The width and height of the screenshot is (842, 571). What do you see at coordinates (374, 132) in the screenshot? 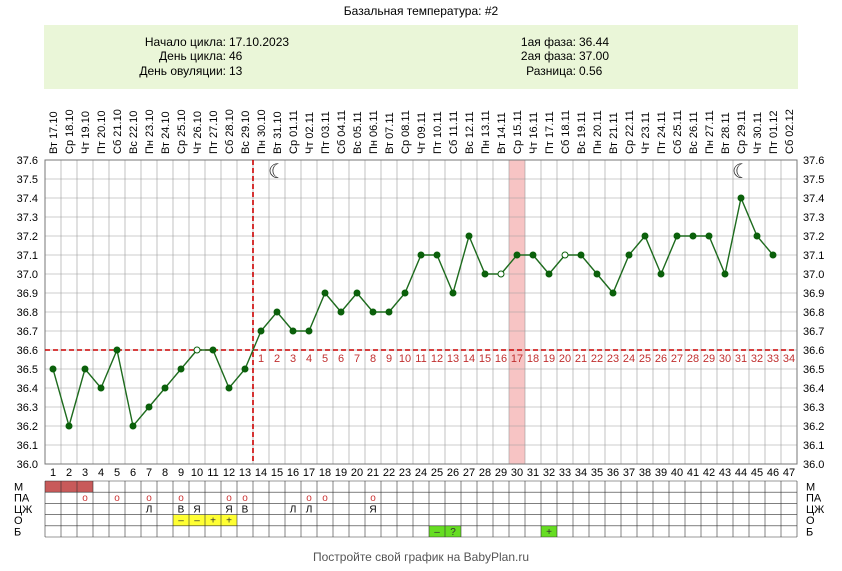
I see `date-label: Пн 06.11` at bounding box center [374, 132].